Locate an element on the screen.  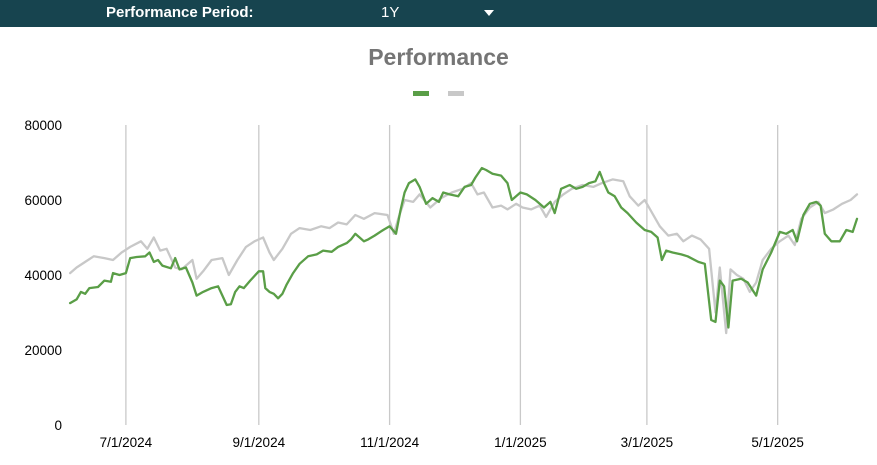
x-tick-label: 9/1/2024 is located at coordinates (259, 442).